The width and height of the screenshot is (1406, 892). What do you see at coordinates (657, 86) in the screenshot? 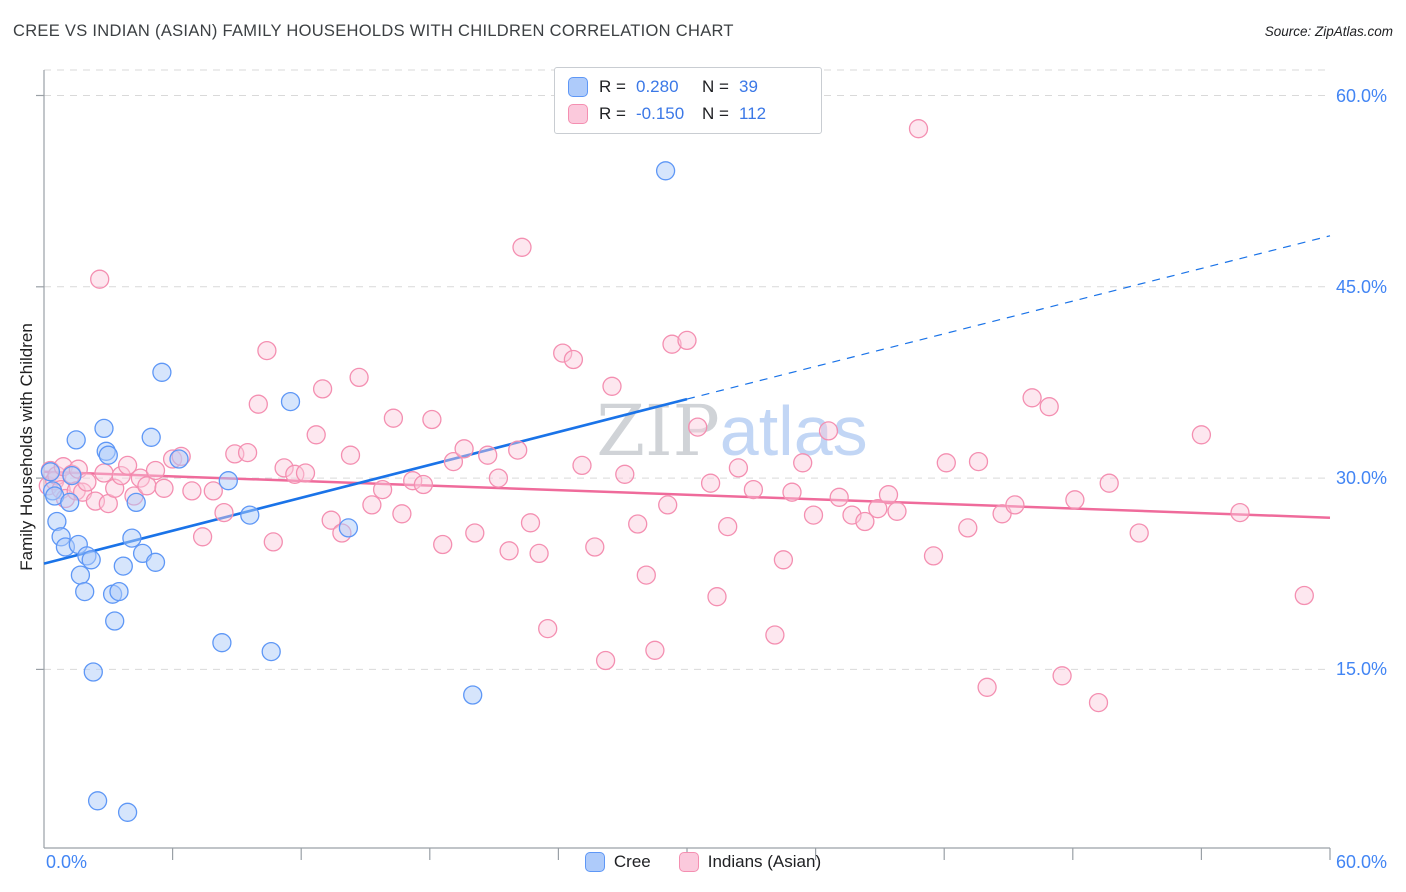
I see `cree-r-value: 0.280` at bounding box center [657, 86].